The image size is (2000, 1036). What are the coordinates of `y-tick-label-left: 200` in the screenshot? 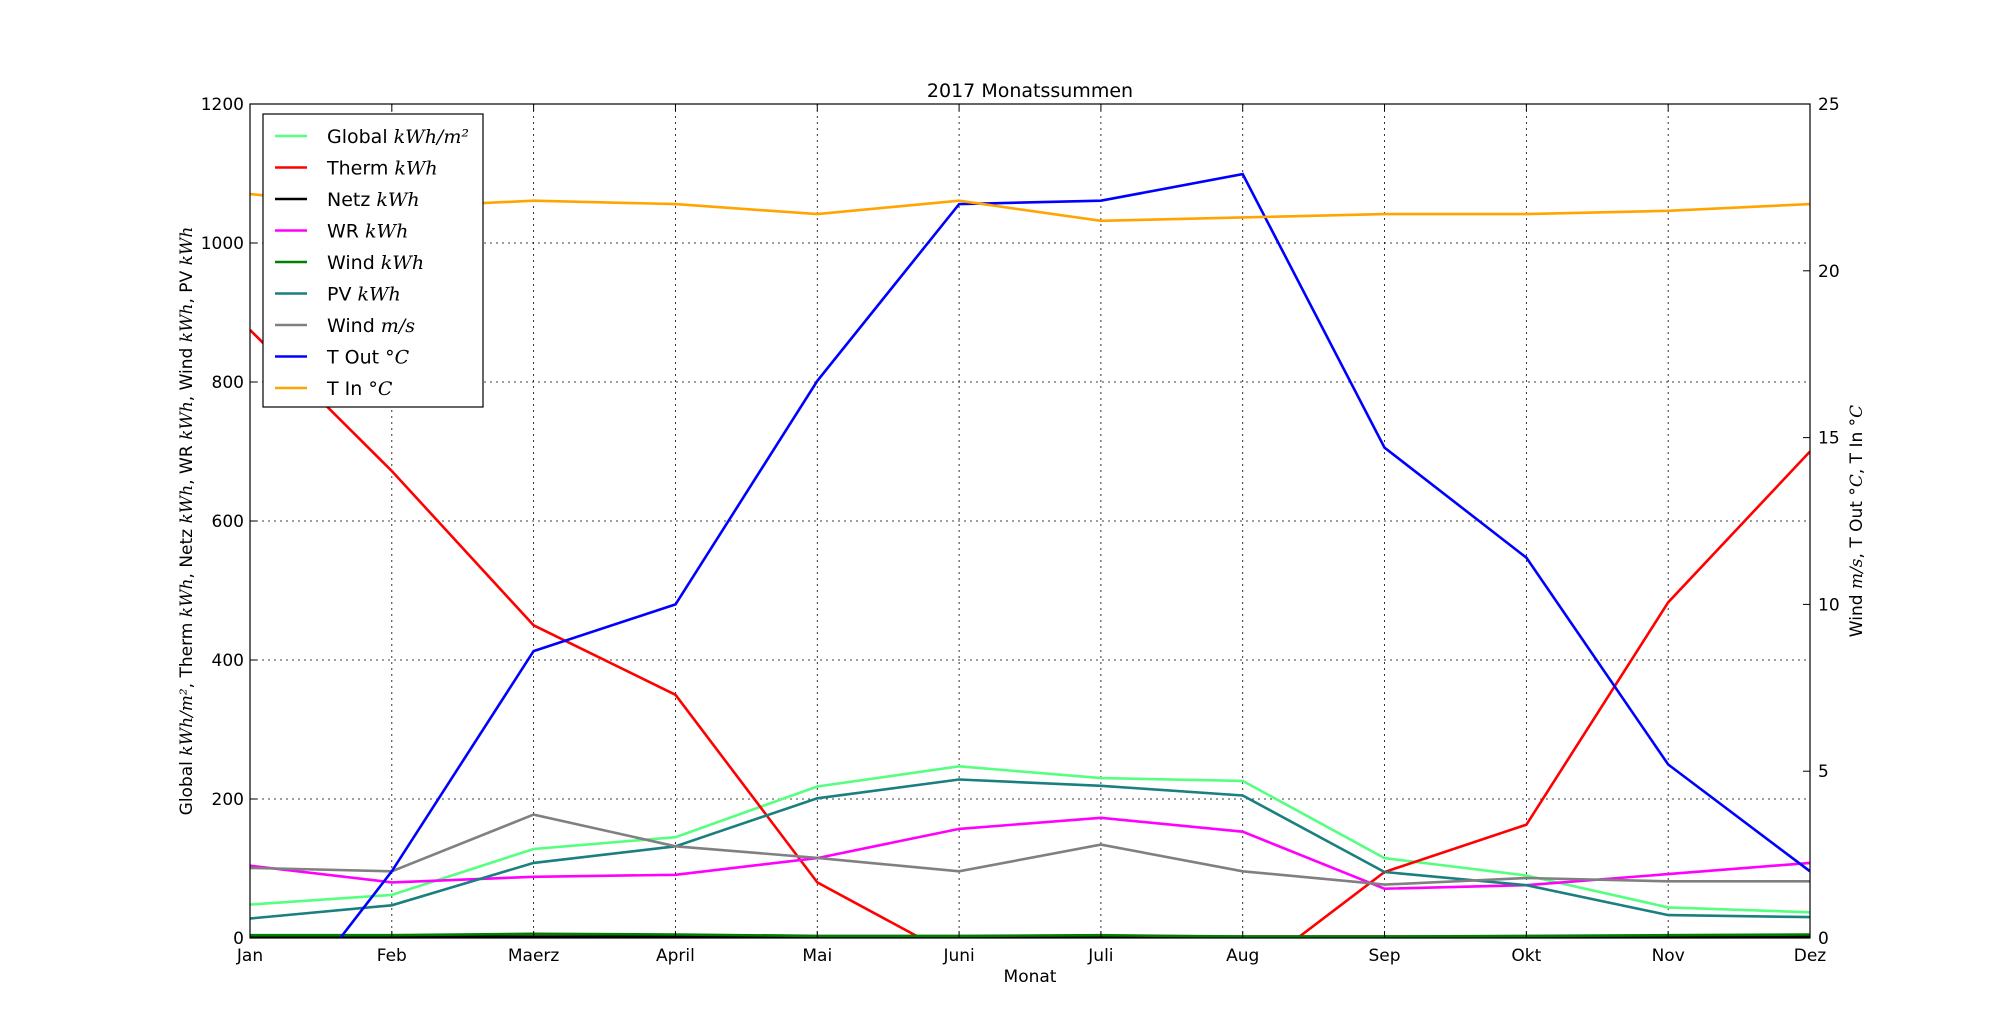 It's located at (228, 800).